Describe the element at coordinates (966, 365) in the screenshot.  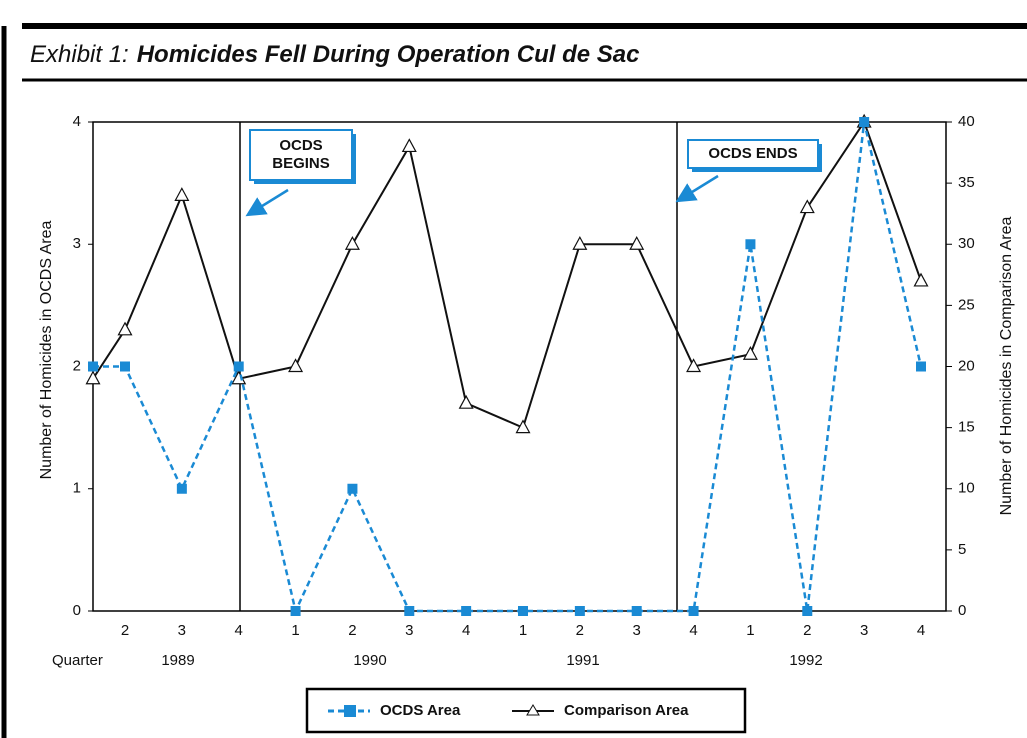
I see `y2-tick-label: 20` at that location.